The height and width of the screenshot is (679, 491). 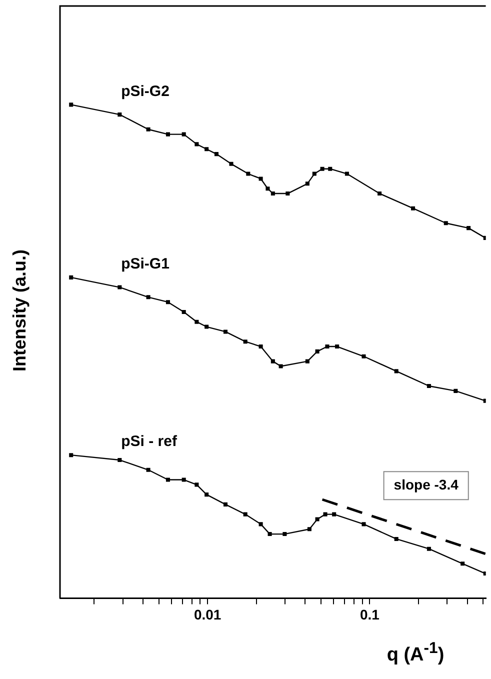 What do you see at coordinates (145, 264) in the screenshot?
I see `series-label: pSi-G1` at bounding box center [145, 264].